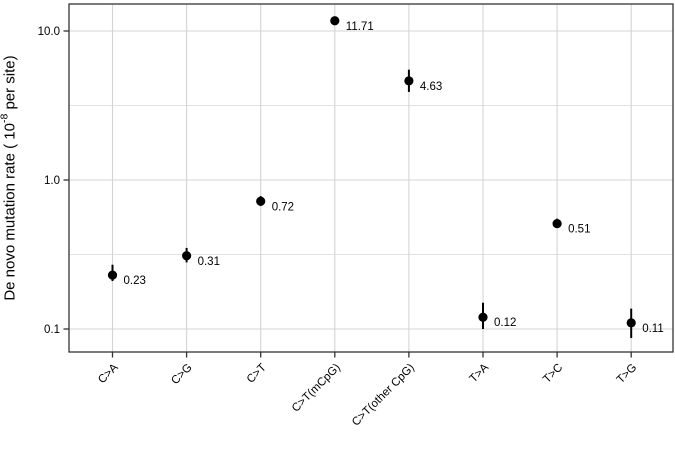 The height and width of the screenshot is (458, 675). I want to click on x-tick-label: T>C, so click(553, 374).